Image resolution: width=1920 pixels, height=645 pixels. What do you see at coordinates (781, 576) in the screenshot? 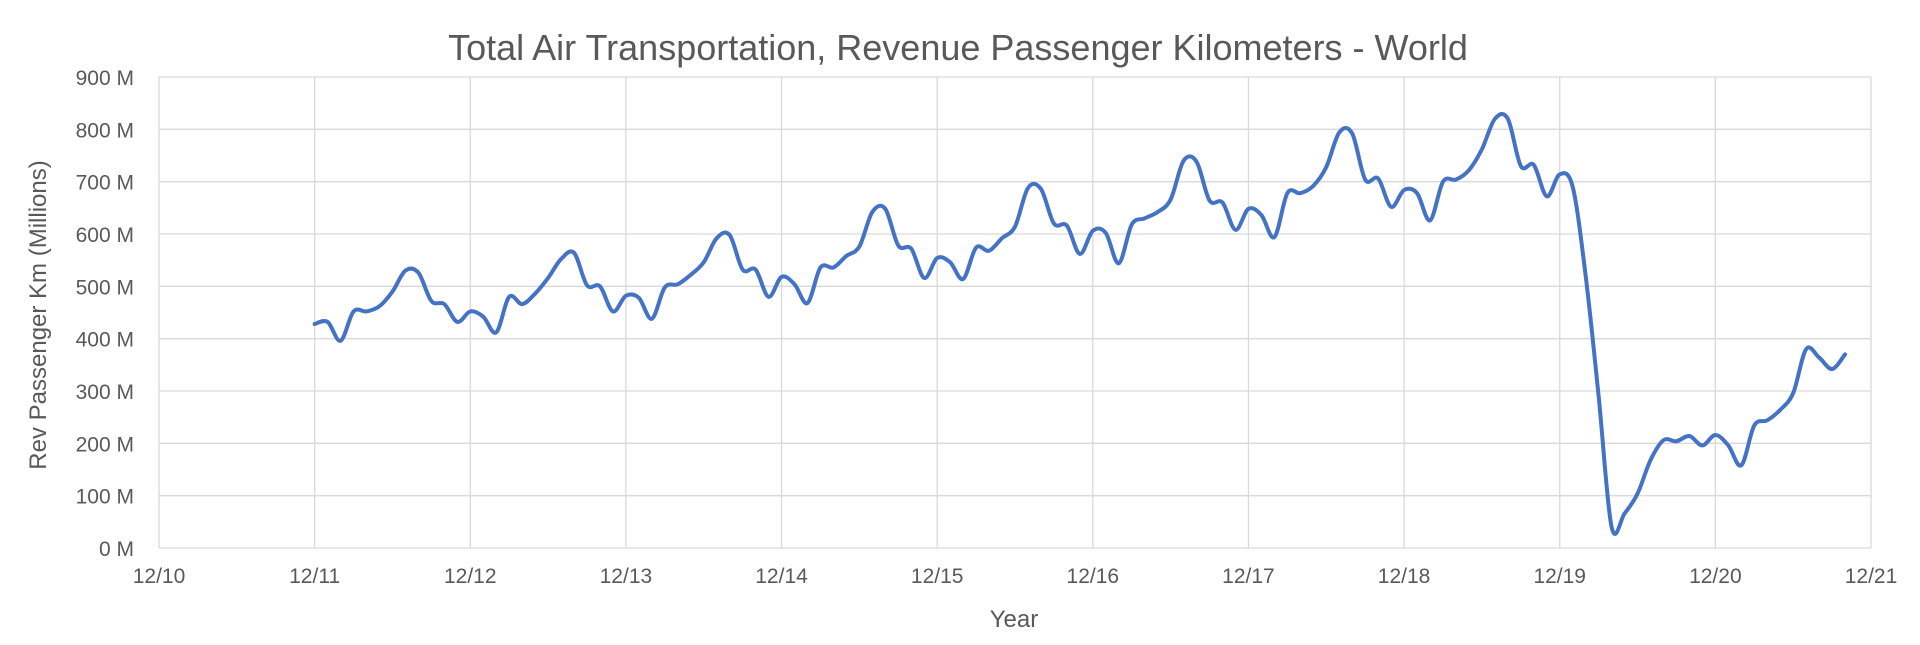
I see `x-tick-label: 12/14` at bounding box center [781, 576].